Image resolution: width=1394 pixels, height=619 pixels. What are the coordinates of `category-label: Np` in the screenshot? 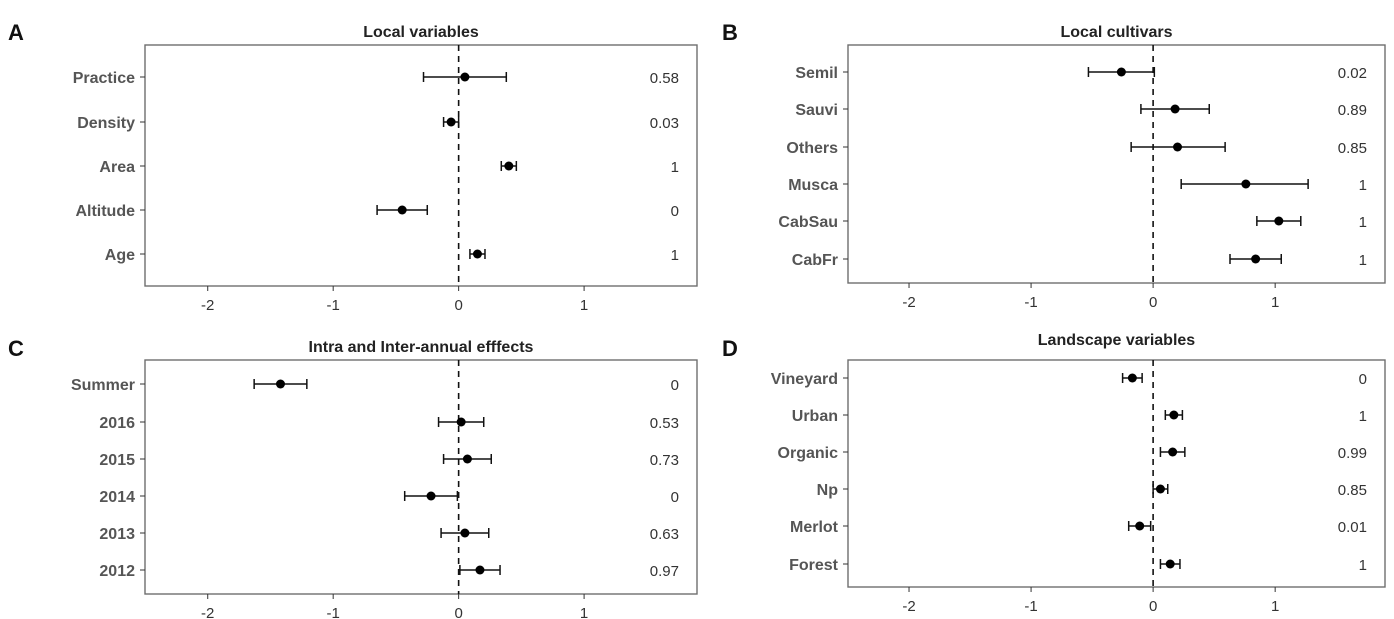 It's located at (828, 490).